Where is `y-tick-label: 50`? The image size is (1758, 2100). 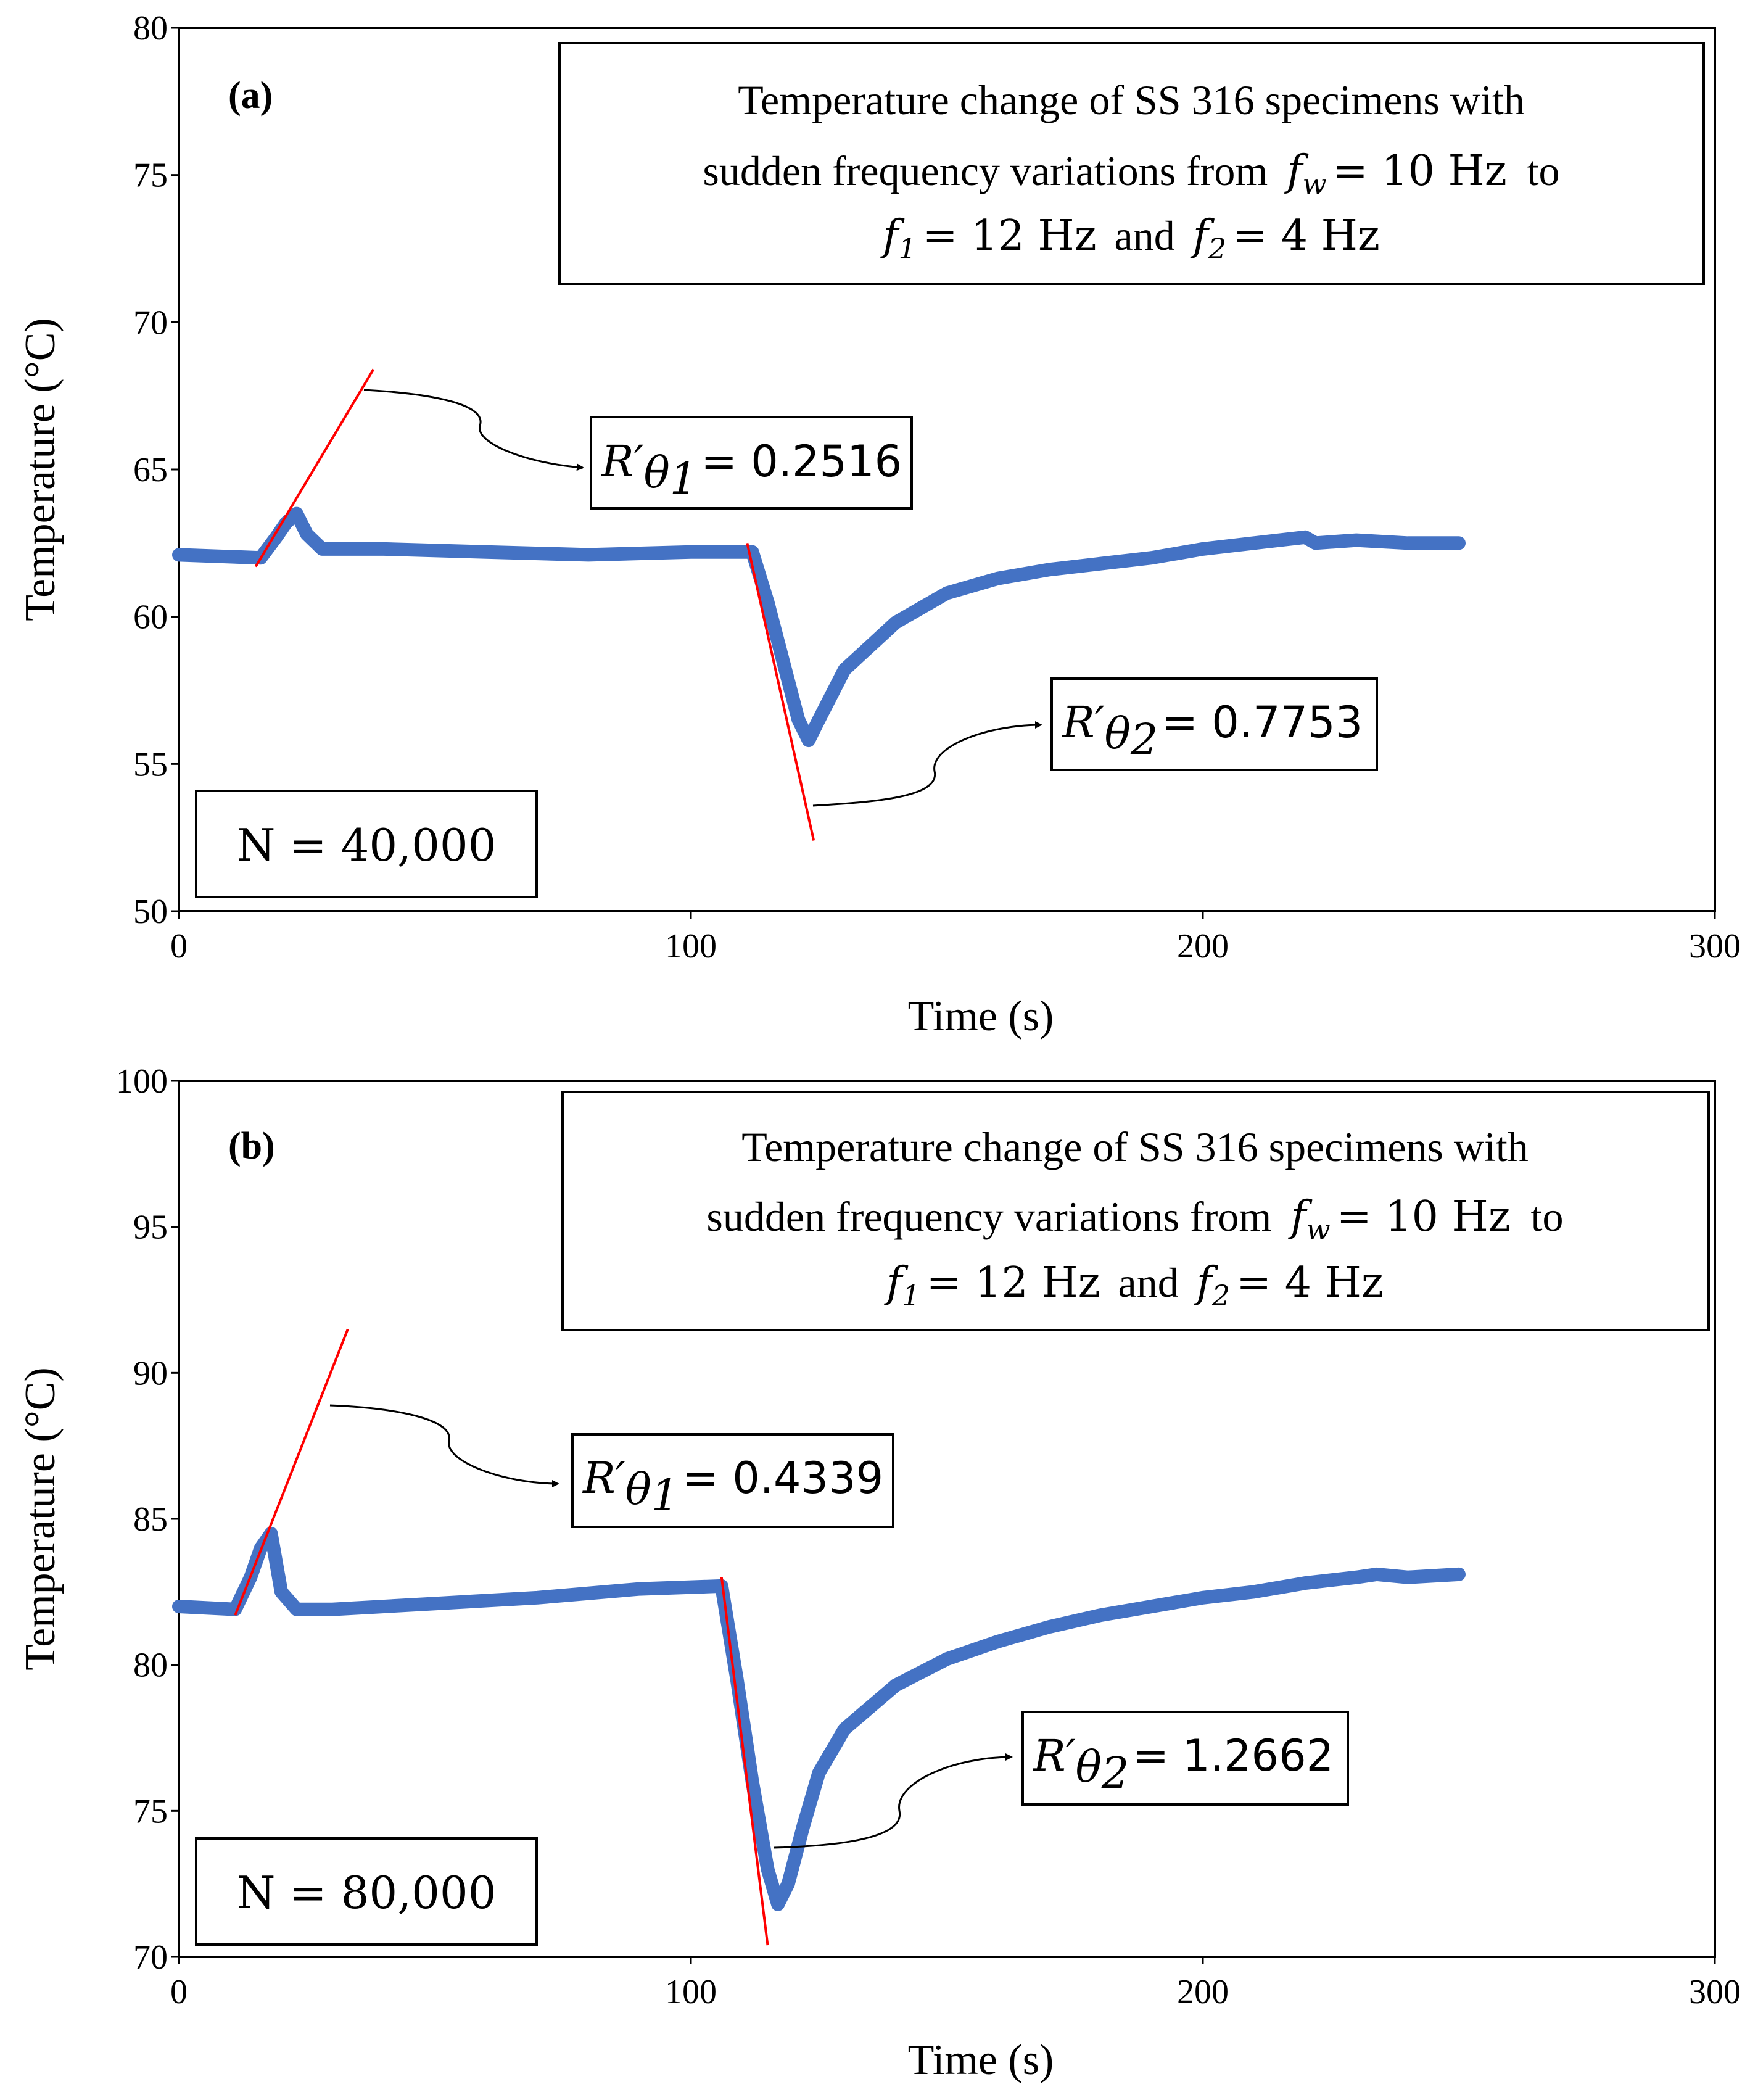
y-tick-label: 50 is located at coordinates (150, 912).